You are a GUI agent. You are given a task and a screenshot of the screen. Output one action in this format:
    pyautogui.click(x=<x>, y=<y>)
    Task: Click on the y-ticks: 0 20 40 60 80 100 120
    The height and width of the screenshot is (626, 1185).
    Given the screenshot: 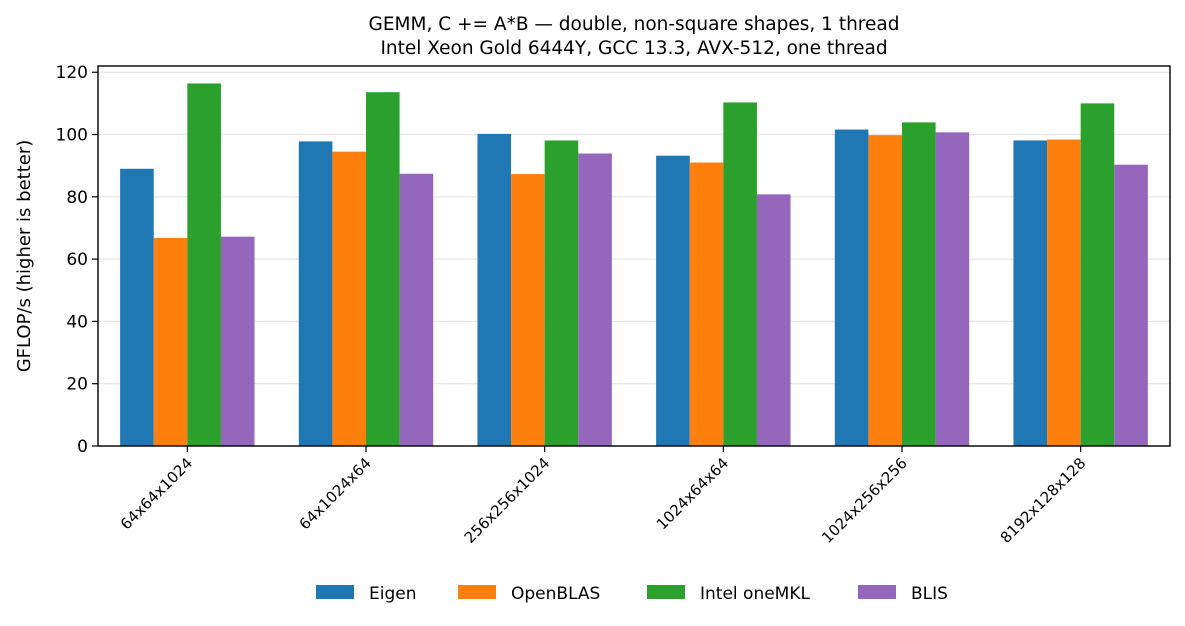 What is the action you would take?
    pyautogui.click(x=77, y=260)
    